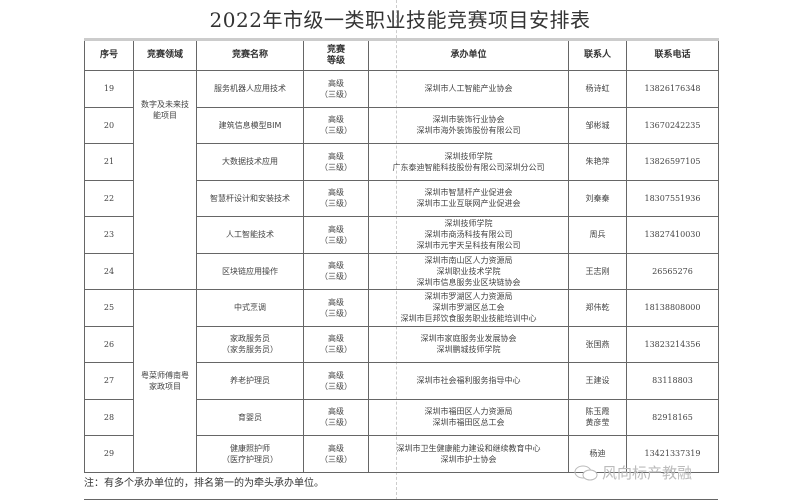 Image resolution: width=800 pixels, height=500 pixels. Describe the element at coordinates (468, 54) in the screenshot. I see `header-org: 承办单位` at that location.